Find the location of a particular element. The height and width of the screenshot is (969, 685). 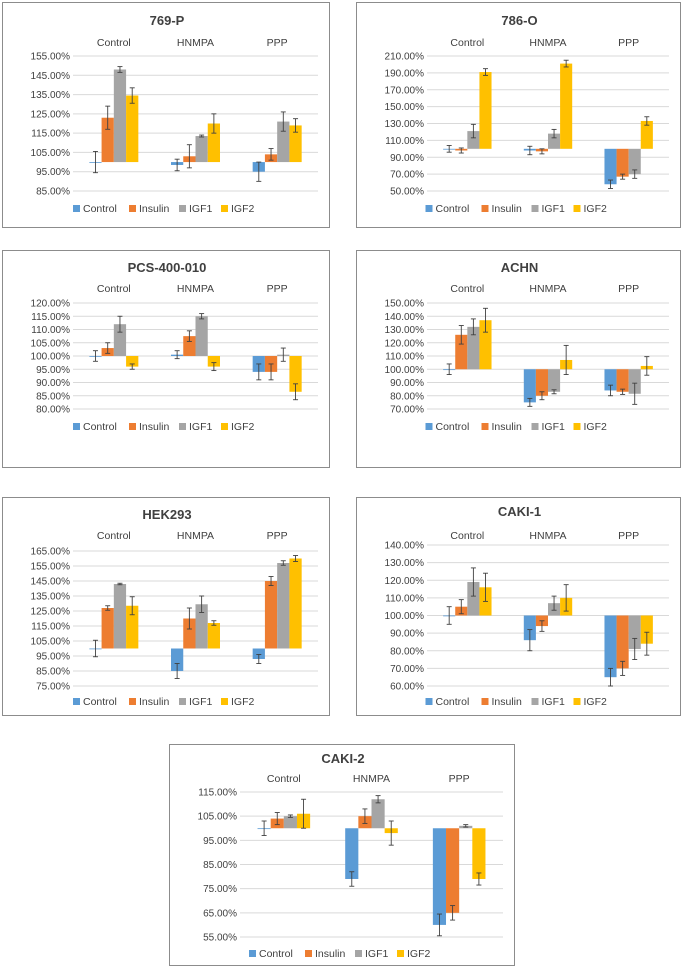

y-tick-label: 150.00% is located at coordinates (405, 107).